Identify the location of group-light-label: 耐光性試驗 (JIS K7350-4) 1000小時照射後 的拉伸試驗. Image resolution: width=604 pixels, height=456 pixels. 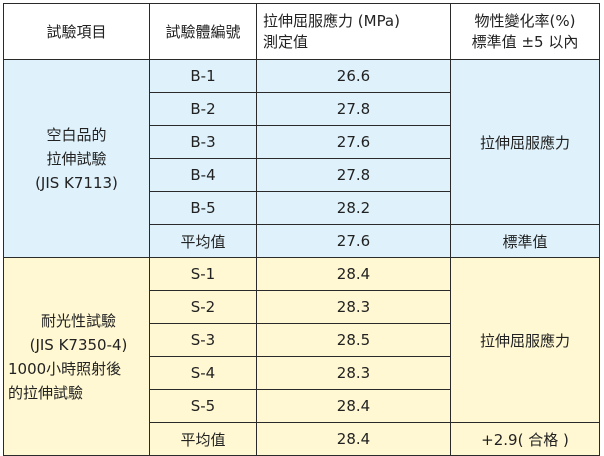
(76, 356).